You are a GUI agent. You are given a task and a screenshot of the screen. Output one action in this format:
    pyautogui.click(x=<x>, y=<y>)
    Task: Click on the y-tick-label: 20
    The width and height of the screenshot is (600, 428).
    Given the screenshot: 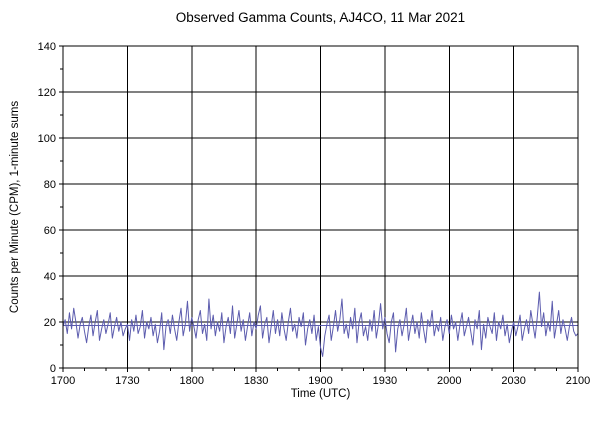 What is the action you would take?
    pyautogui.click(x=50, y=323)
    